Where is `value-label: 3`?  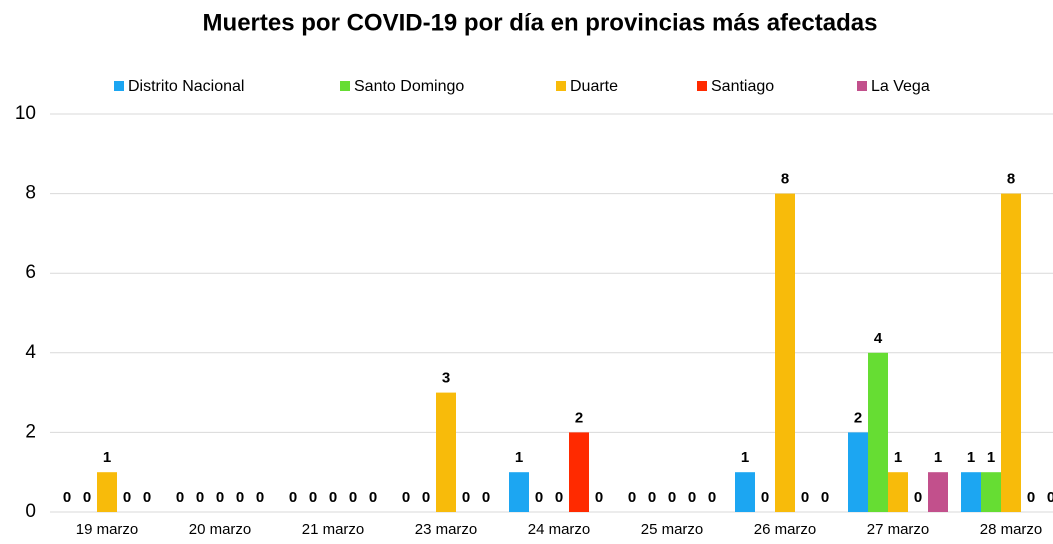 value-label: 3 is located at coordinates (446, 378).